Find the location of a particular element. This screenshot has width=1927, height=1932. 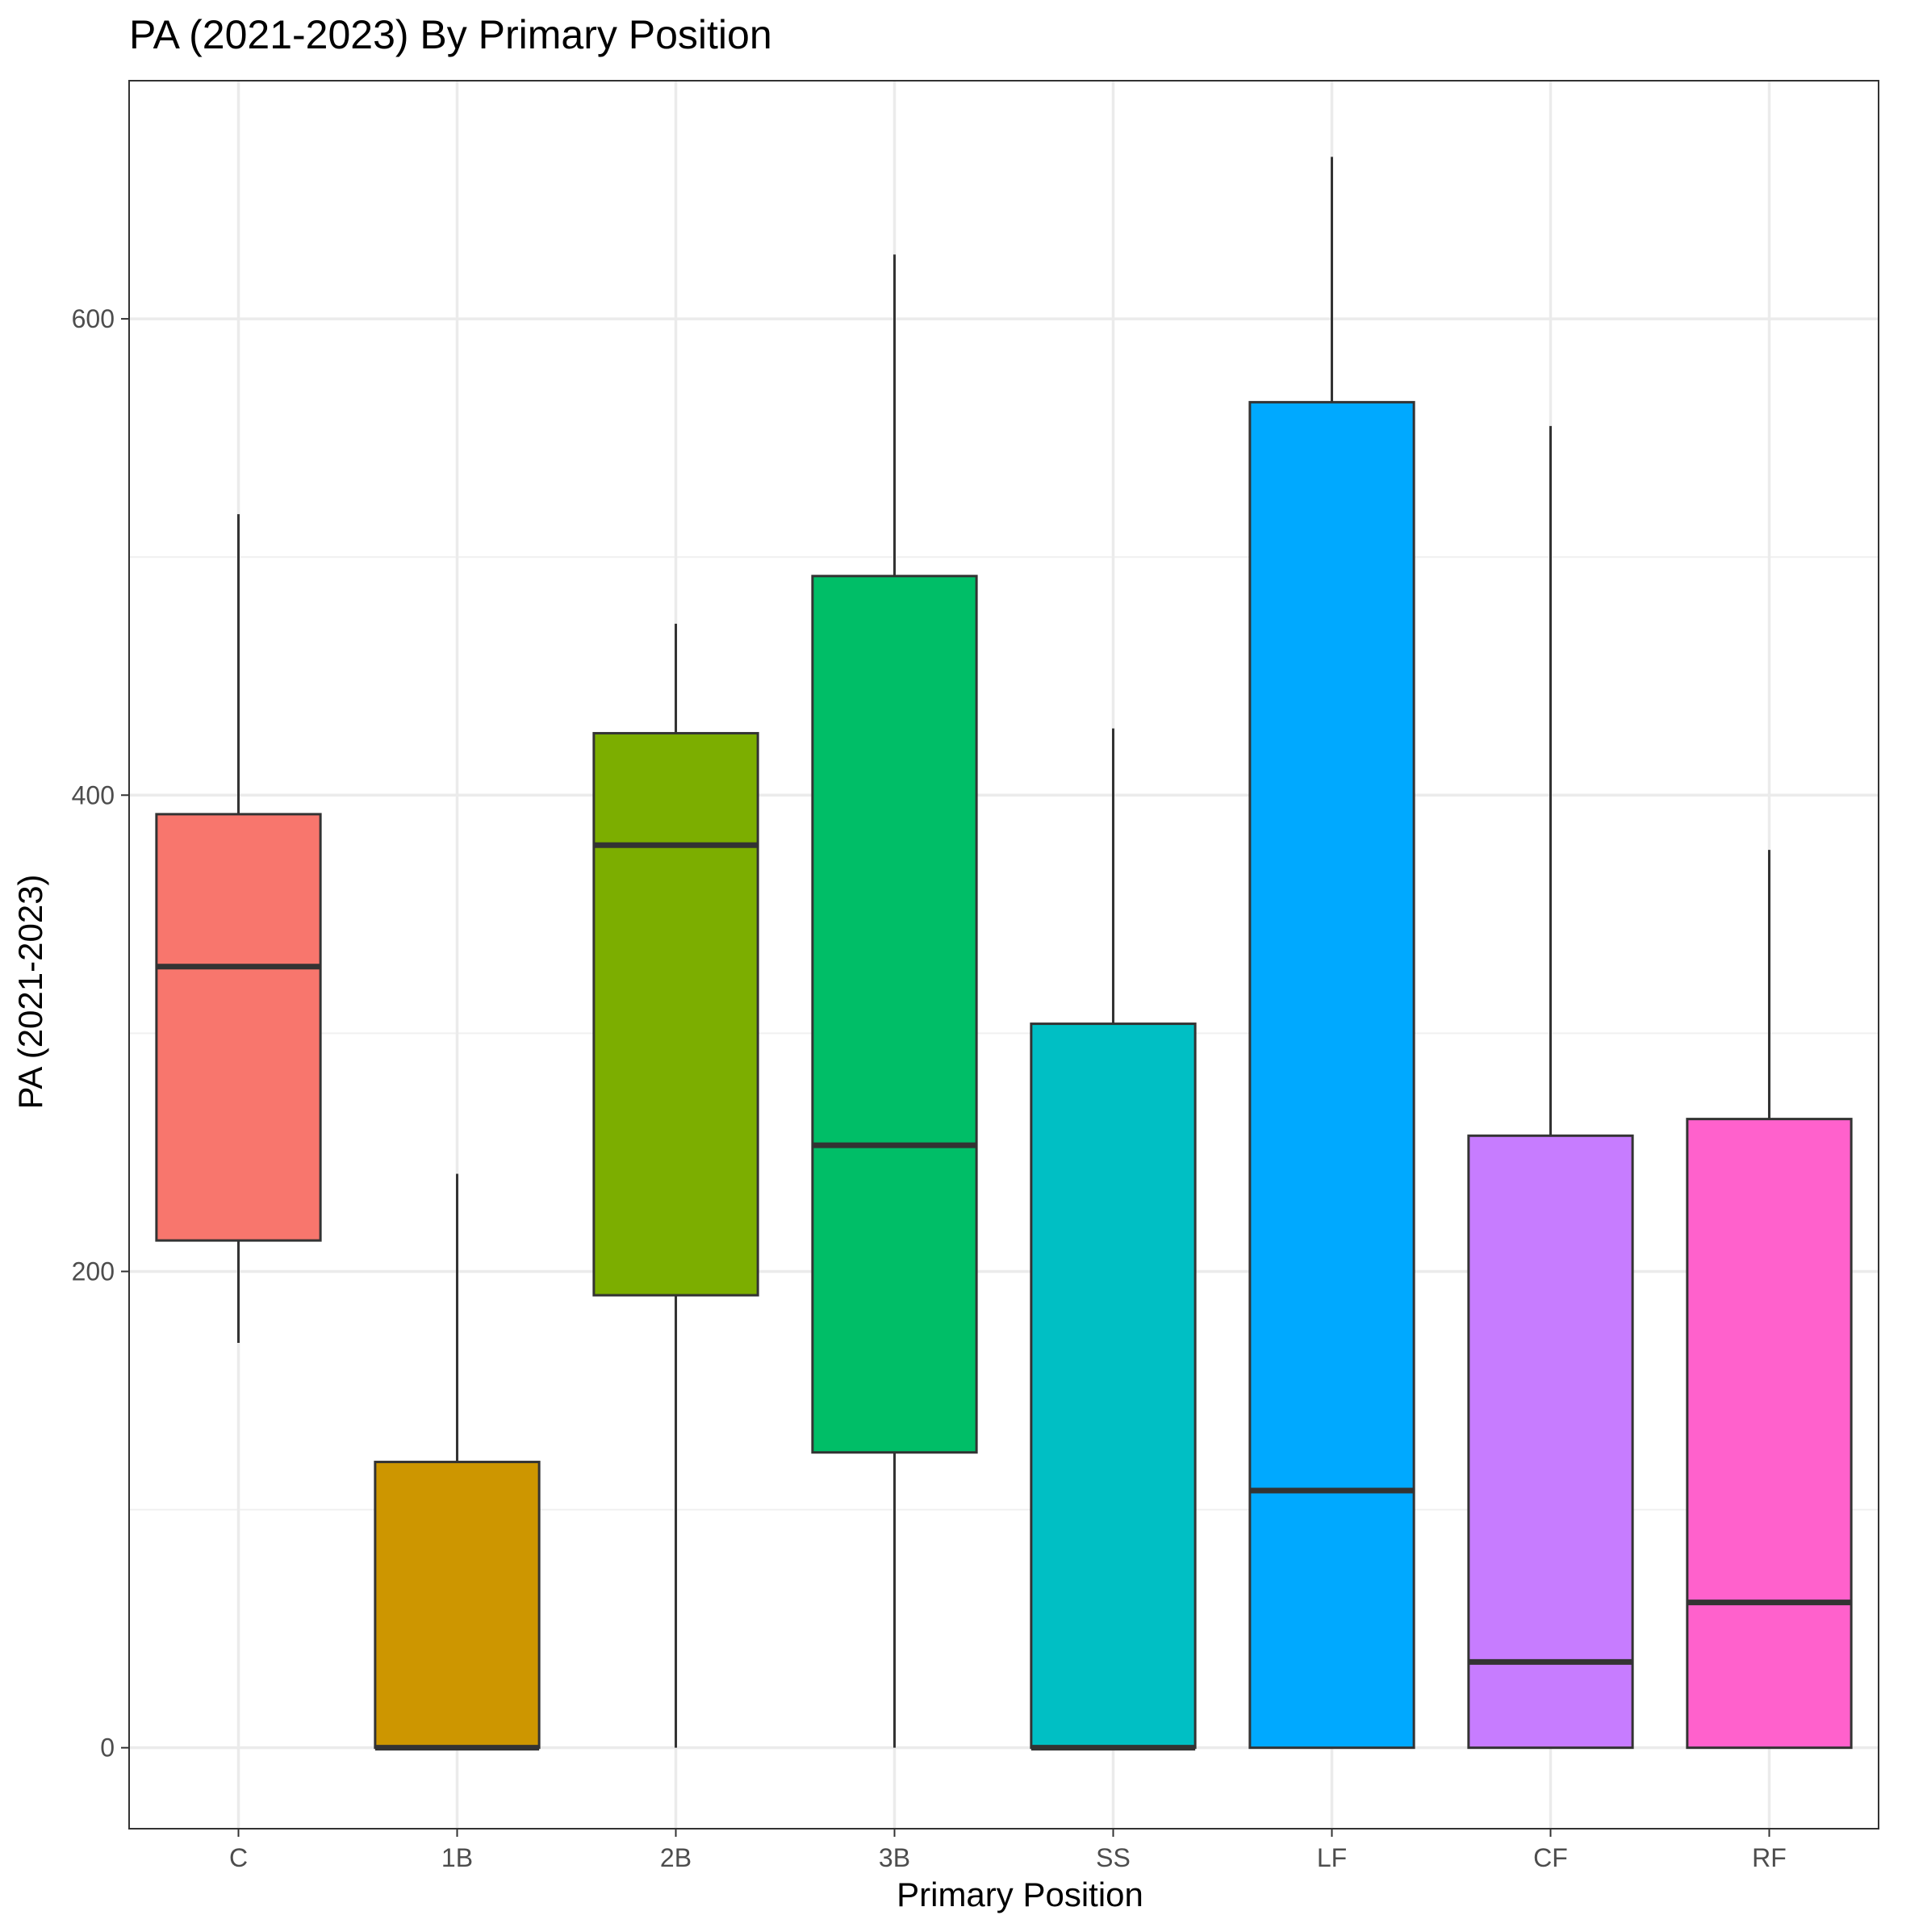

y-tick-label: 200 is located at coordinates (93, 1271).